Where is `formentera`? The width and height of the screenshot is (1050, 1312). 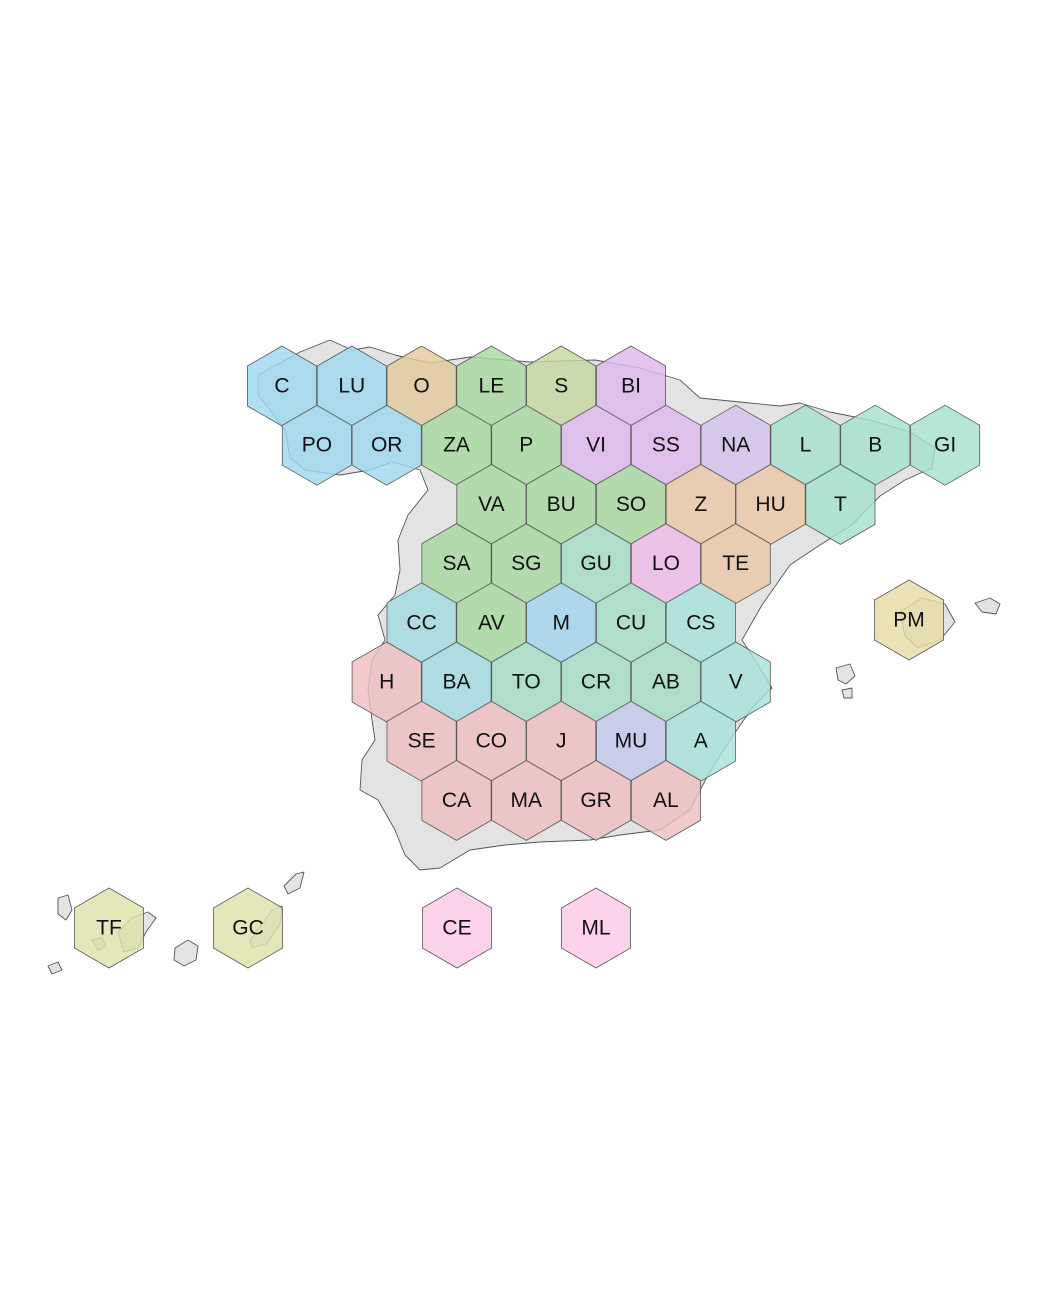
formentera is located at coordinates (847, 693).